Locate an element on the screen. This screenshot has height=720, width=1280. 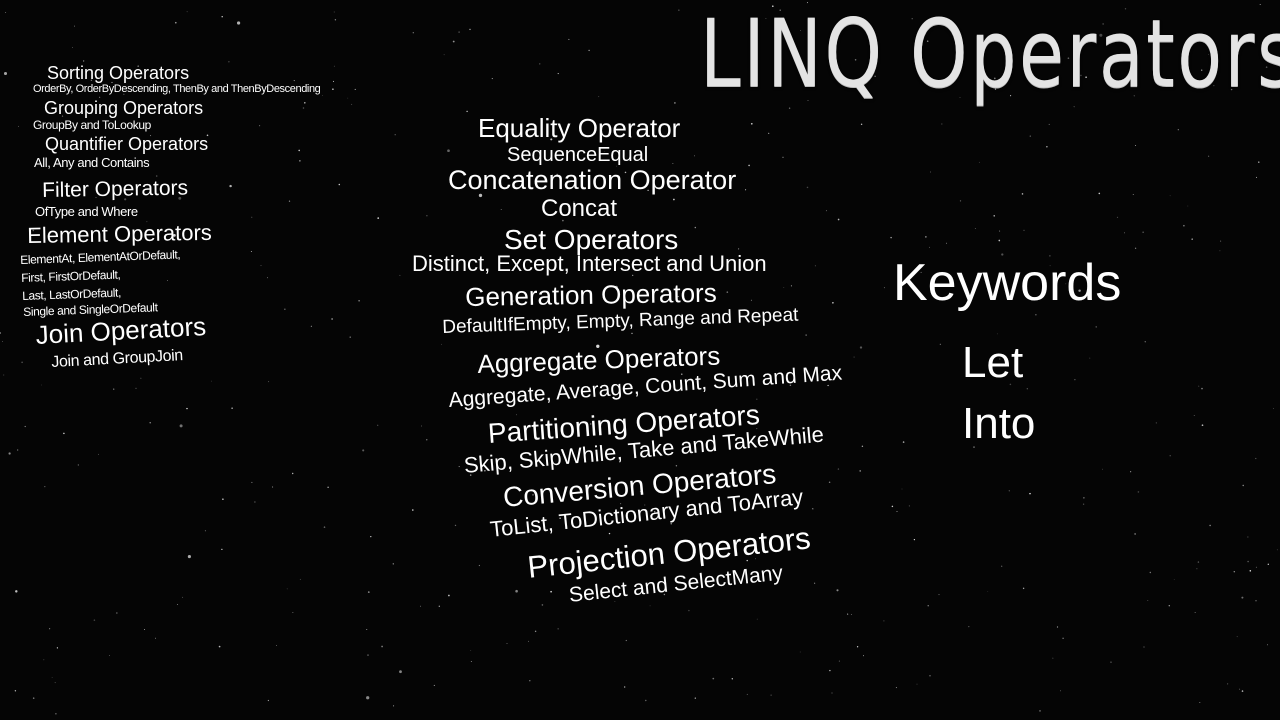
grouping-heading: Grouping Operators is located at coordinates (124, 108).